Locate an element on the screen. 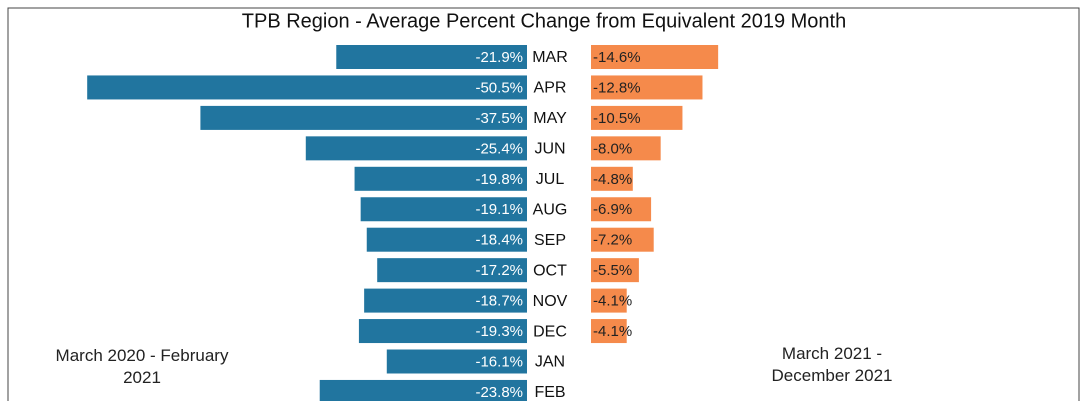 This screenshot has width=1088, height=401. value-label: -18.7% is located at coordinates (499, 301).